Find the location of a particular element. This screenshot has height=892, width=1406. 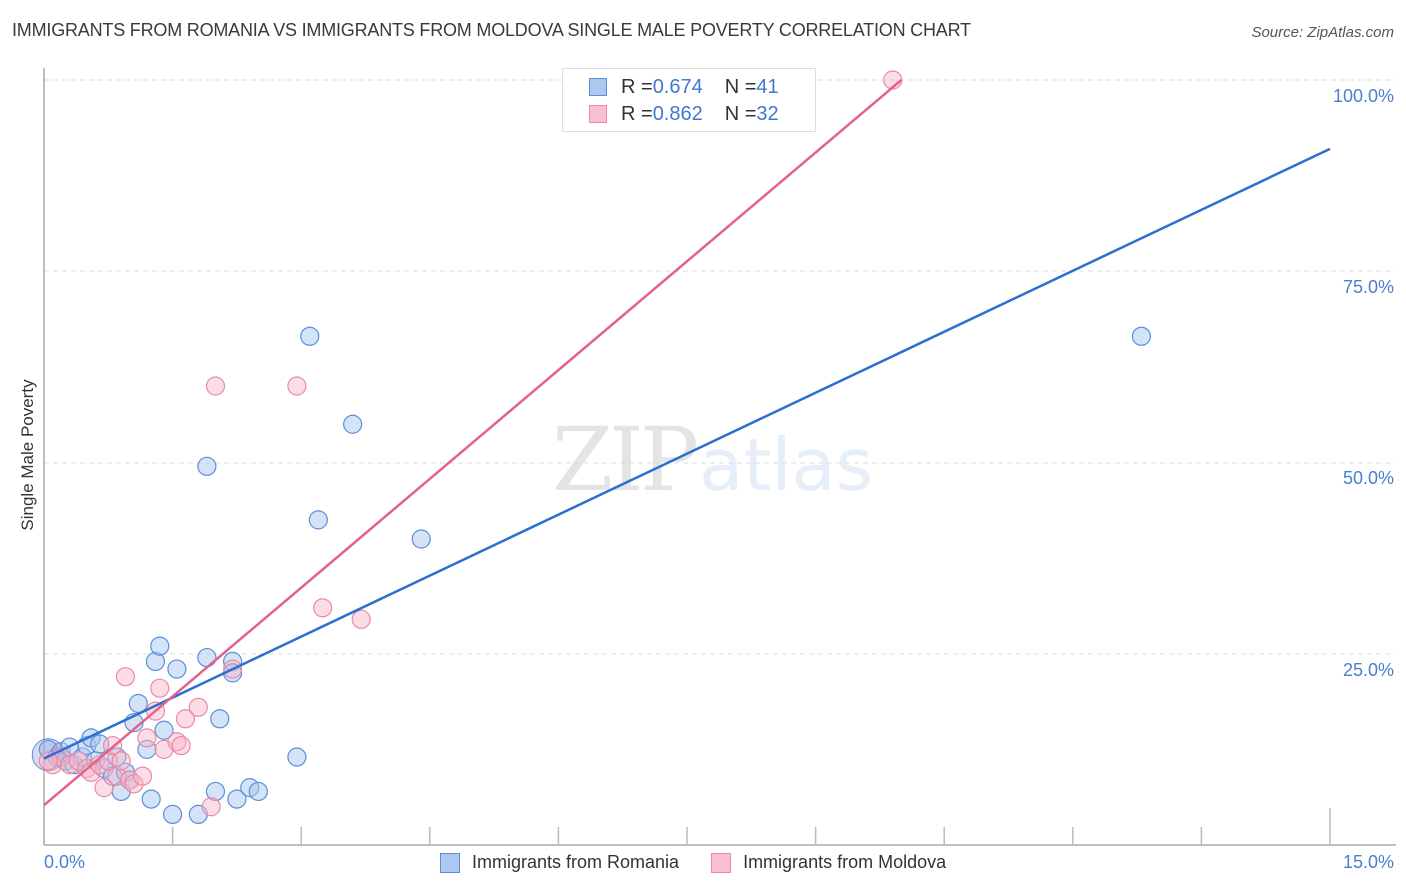

x-tick-0: 0.0% is located at coordinates (65, 862).